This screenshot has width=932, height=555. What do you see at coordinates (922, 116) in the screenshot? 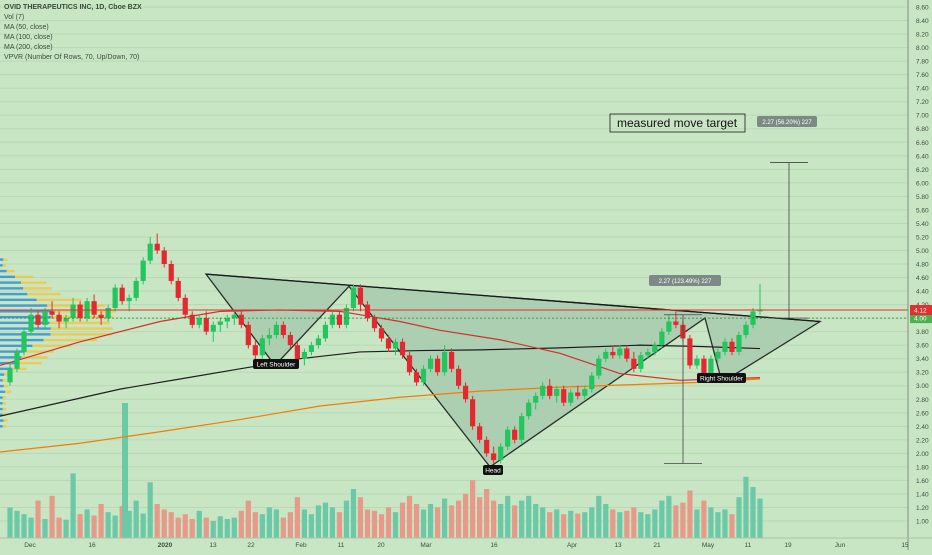
I see `y-tick-label: 7.00` at bounding box center [922, 116].